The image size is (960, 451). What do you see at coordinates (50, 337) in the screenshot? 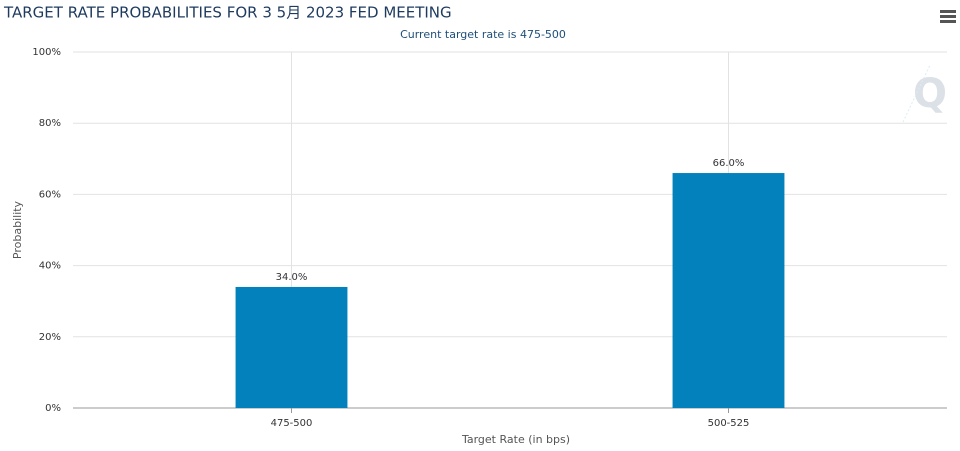
I see `y-tick-label: 20%` at bounding box center [50, 337].